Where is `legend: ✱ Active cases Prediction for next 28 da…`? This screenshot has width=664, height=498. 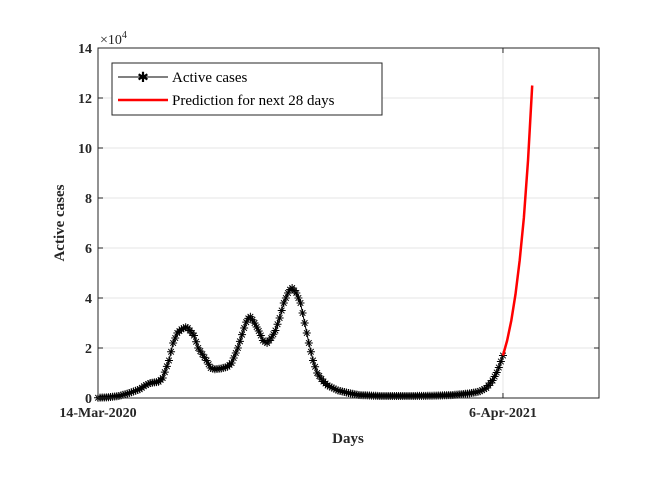
legend: ✱ Active cases Prediction for next 28 da… is located at coordinates (247, 89).